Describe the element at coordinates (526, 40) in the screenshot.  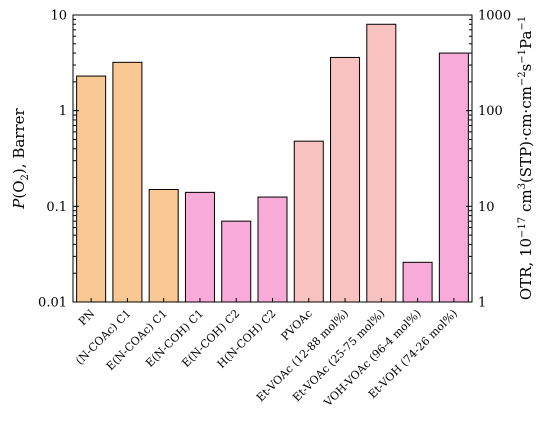
I see `y2-title-part5: Pa` at that location.